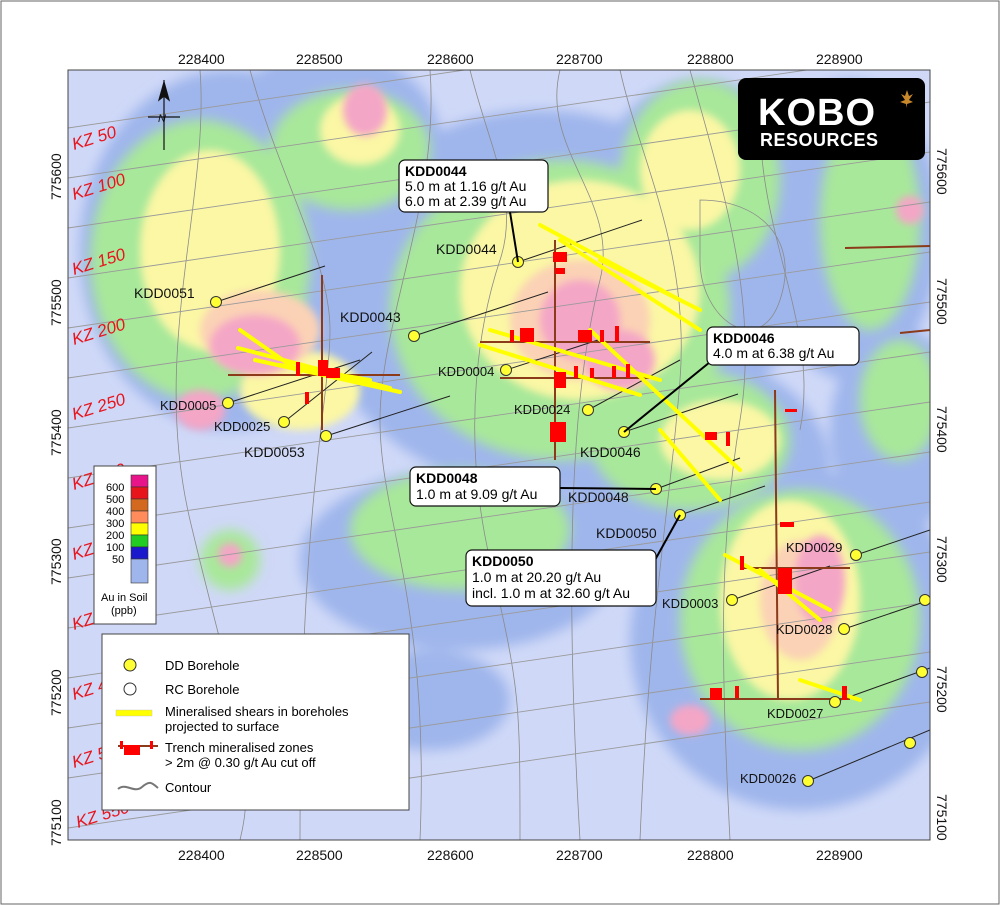  What do you see at coordinates (188, 405) in the screenshot?
I see `borehole-label: KDD0005` at bounding box center [188, 405].